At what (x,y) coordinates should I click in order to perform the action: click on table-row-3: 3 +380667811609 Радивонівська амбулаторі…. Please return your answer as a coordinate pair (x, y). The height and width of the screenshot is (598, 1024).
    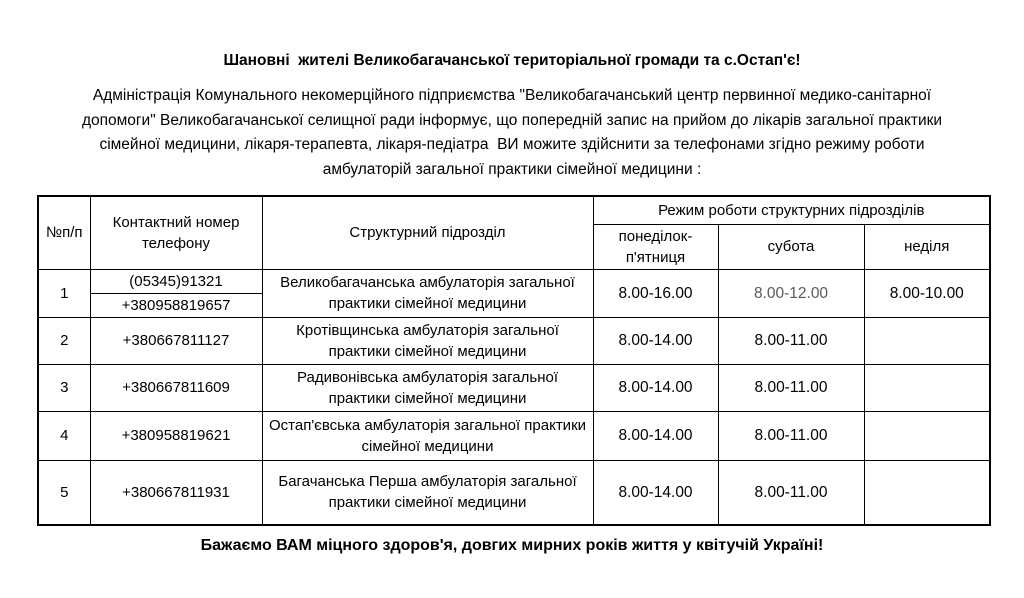
    Looking at the image, I should click on (514, 387).